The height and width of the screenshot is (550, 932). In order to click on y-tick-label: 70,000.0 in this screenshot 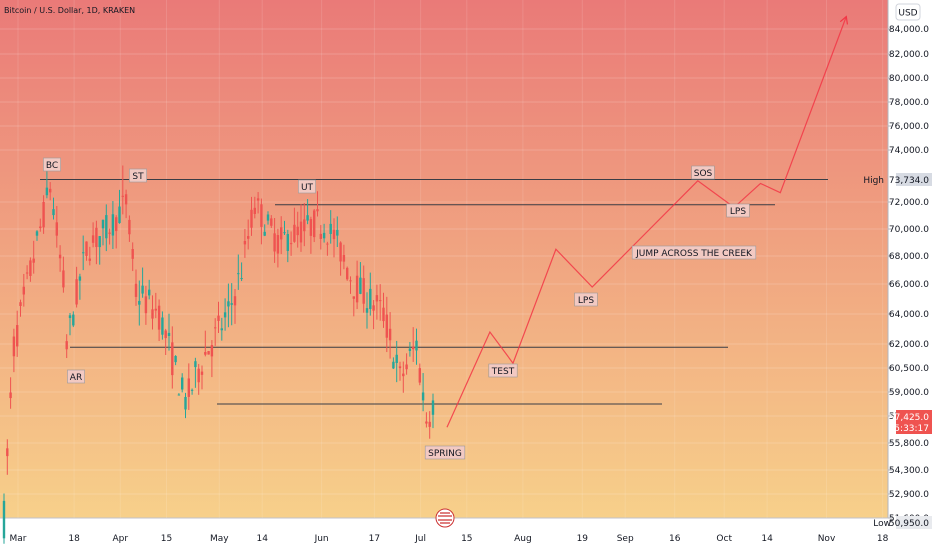, I will do `click(909, 230)`.